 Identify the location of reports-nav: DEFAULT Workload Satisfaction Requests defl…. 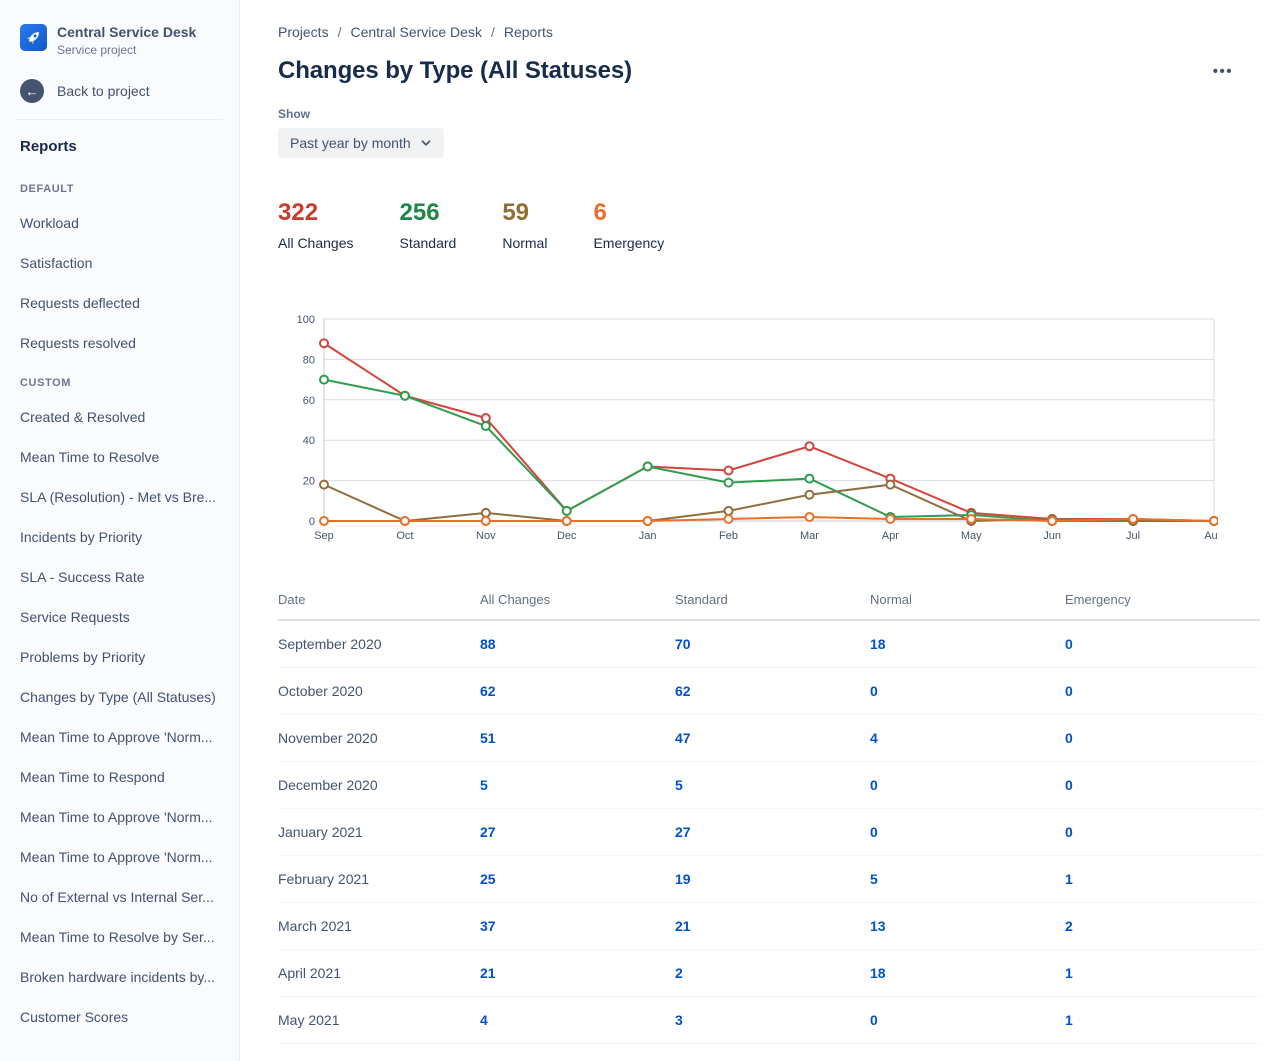
(119, 603).